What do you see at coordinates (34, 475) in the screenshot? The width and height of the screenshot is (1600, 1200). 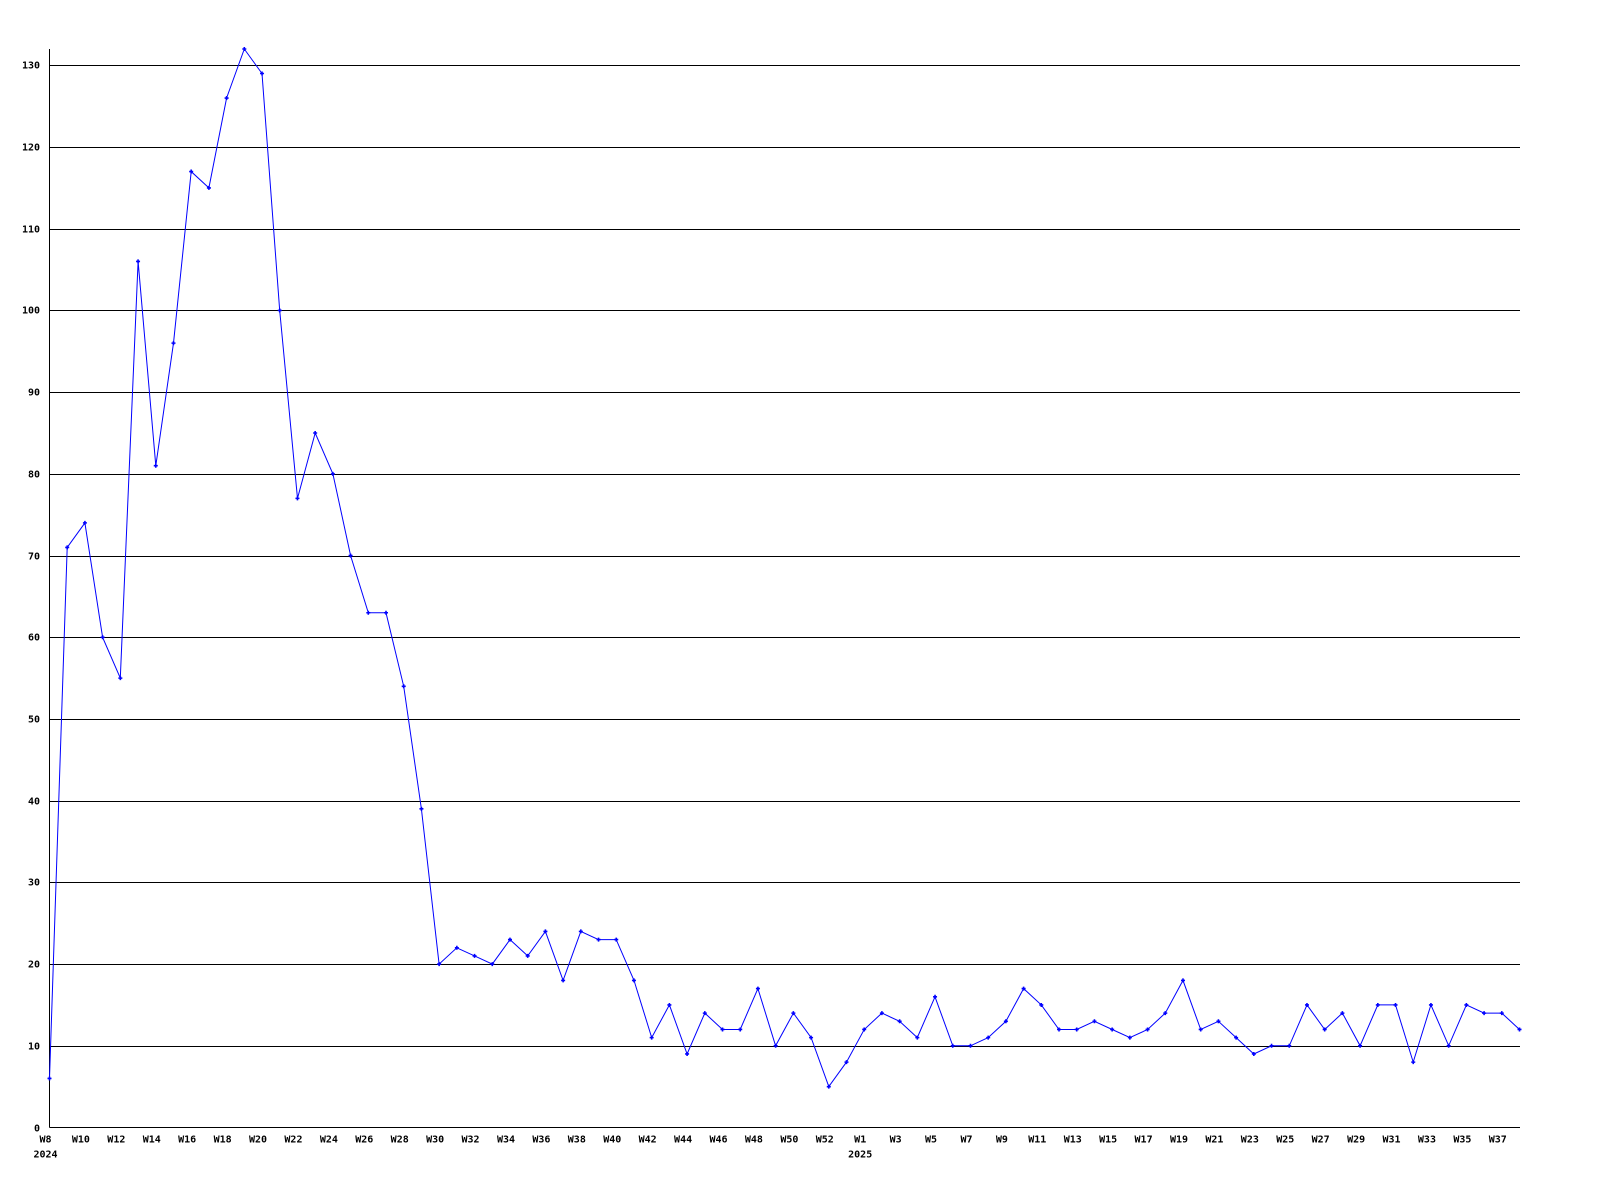 I see `y-tick-label: 80` at bounding box center [34, 475].